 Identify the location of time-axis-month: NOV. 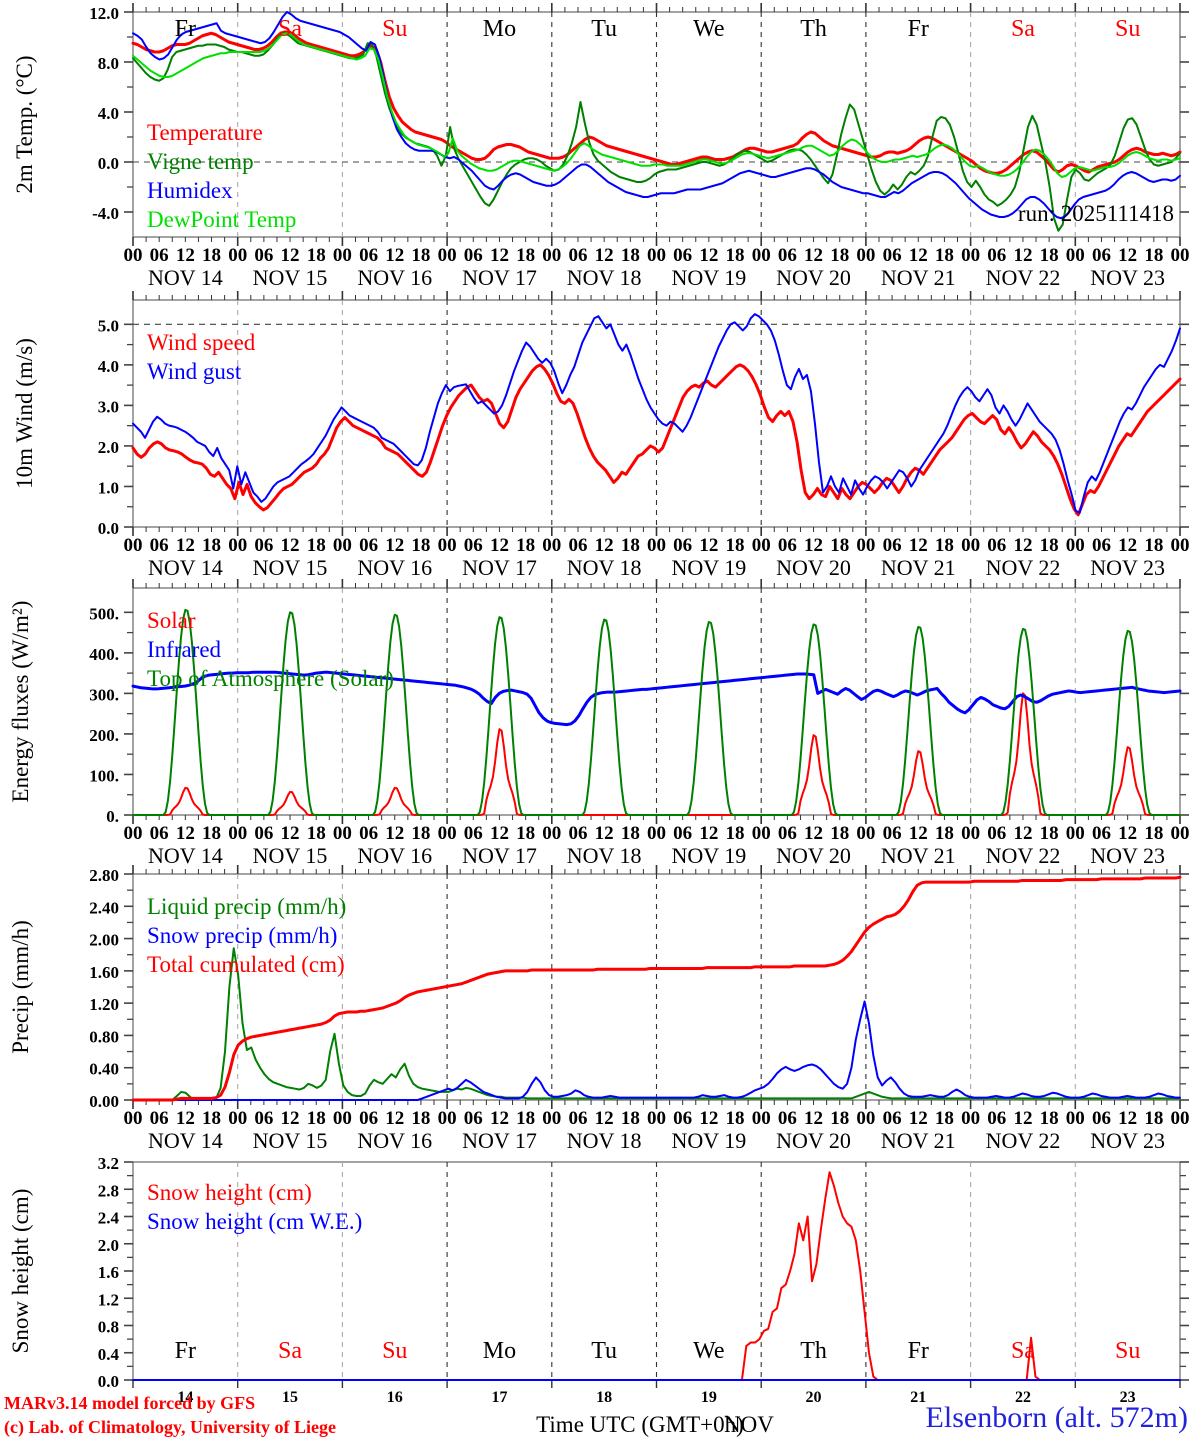
(749, 1424).